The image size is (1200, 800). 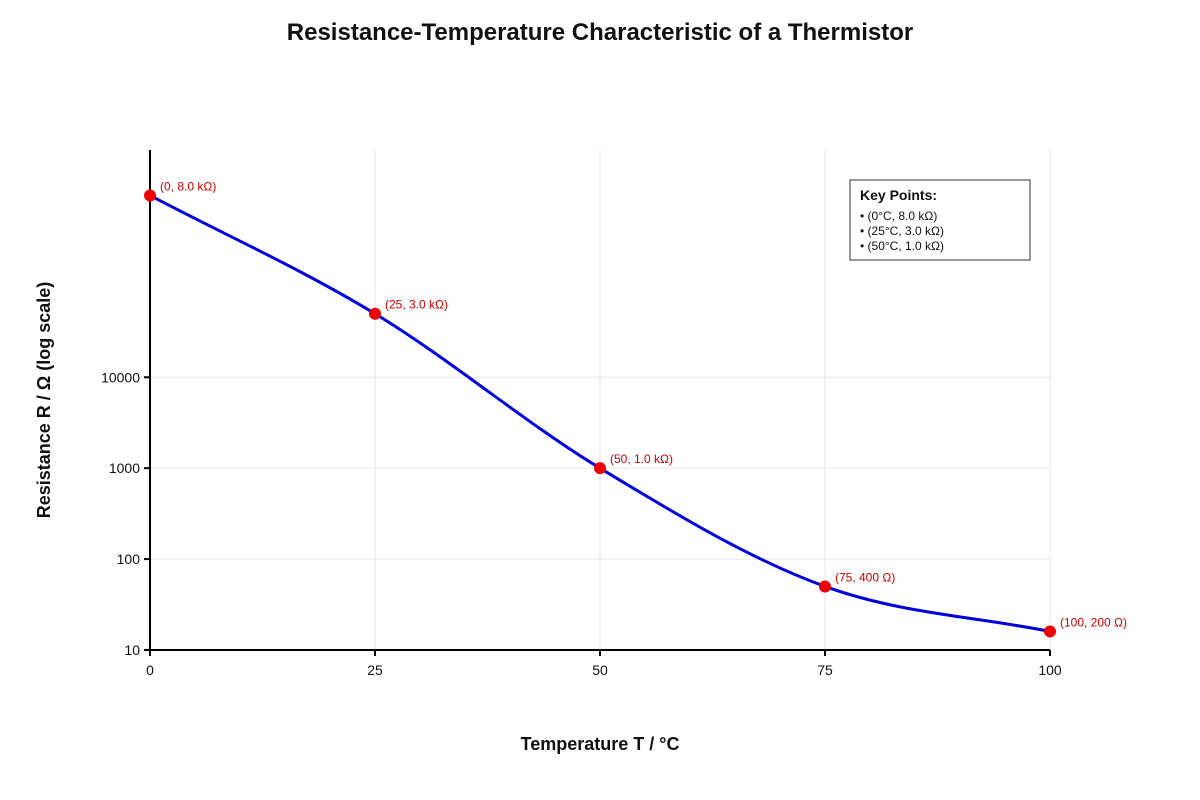 I want to click on legend-item: • (50°C, 1.0 kΩ), so click(x=902, y=246).